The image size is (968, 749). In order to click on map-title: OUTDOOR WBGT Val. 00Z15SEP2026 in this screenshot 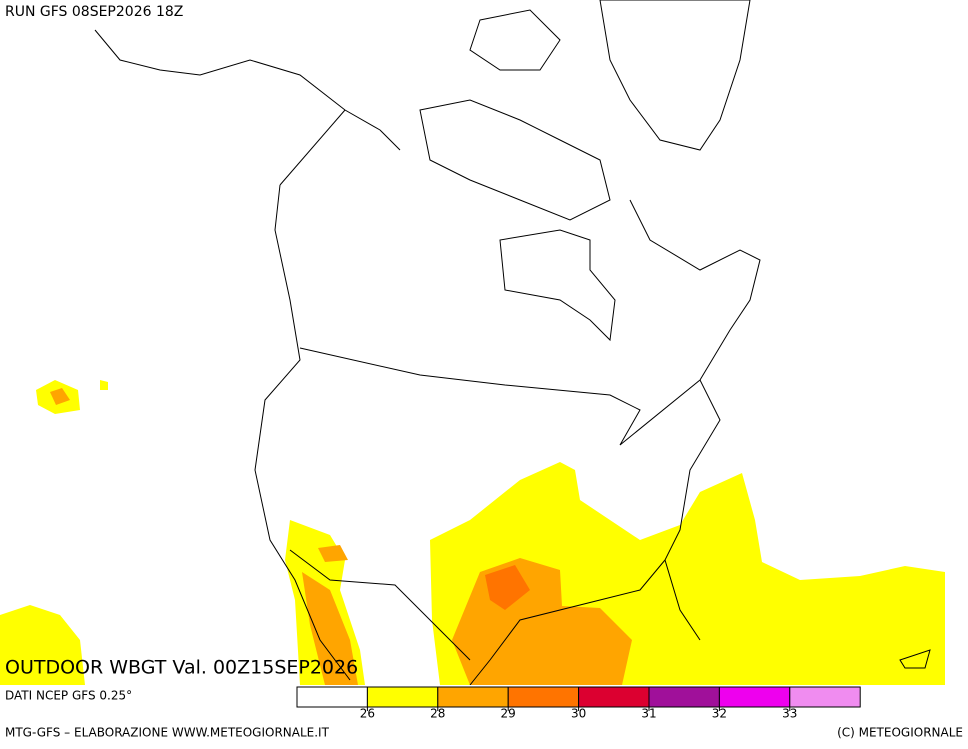, I will do `click(181, 668)`.